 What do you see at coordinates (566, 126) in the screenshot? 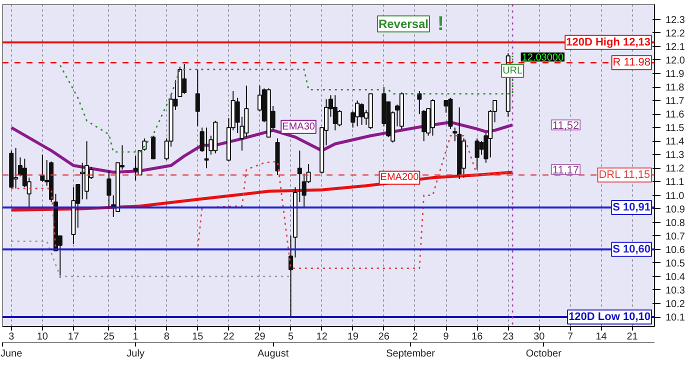
I see `annotation: 11,52` at bounding box center [566, 126].